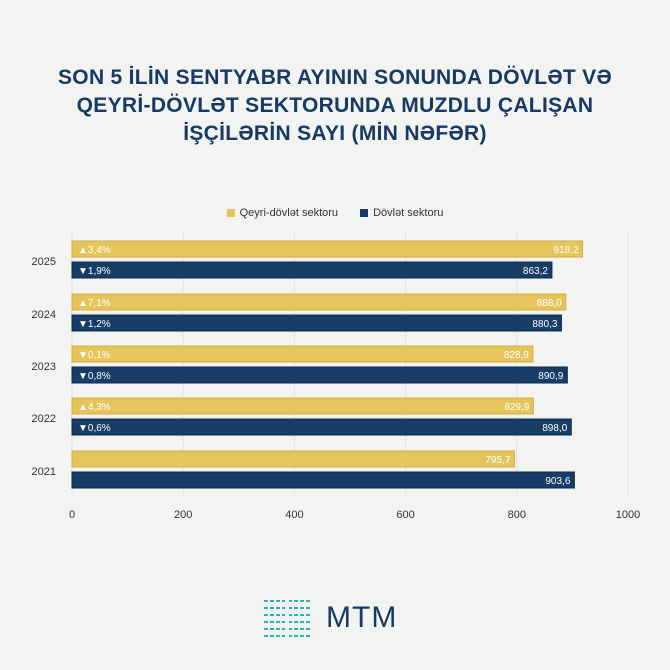 The width and height of the screenshot is (670, 670). Describe the element at coordinates (44, 315) in the screenshot. I see `y-category-label: 2024` at that location.